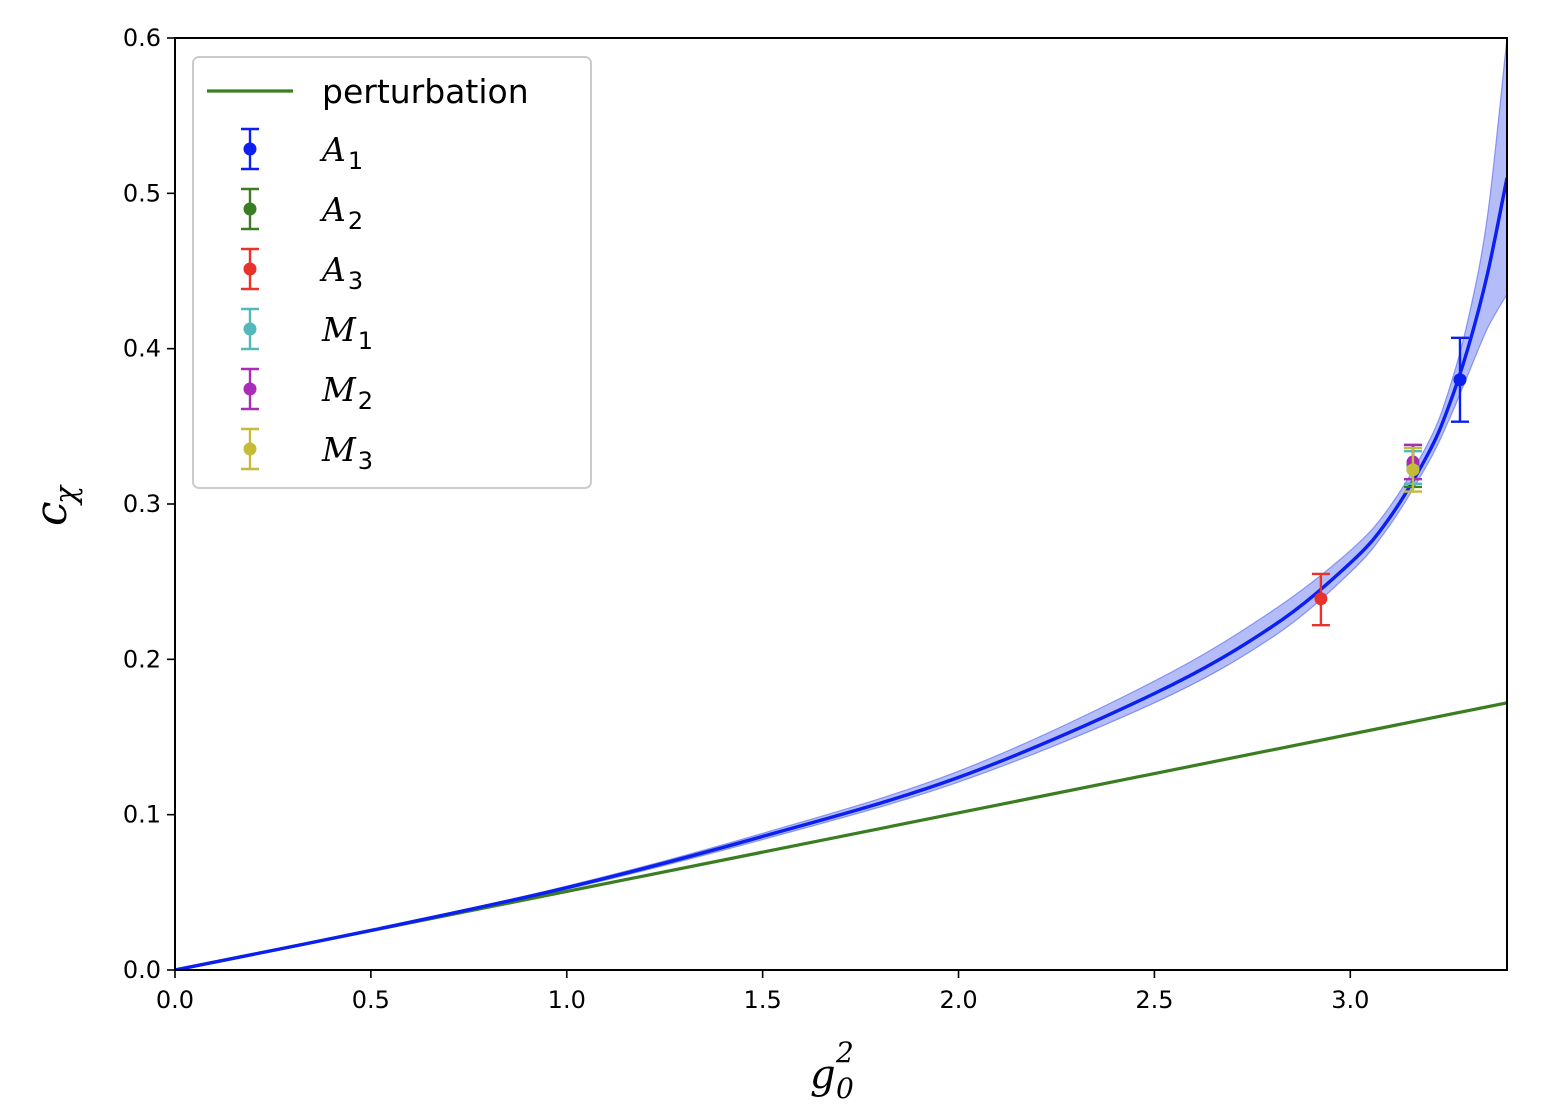  What do you see at coordinates (844, 1052) in the screenshot?
I see `x-axis-label-sup: 2` at bounding box center [844, 1052].